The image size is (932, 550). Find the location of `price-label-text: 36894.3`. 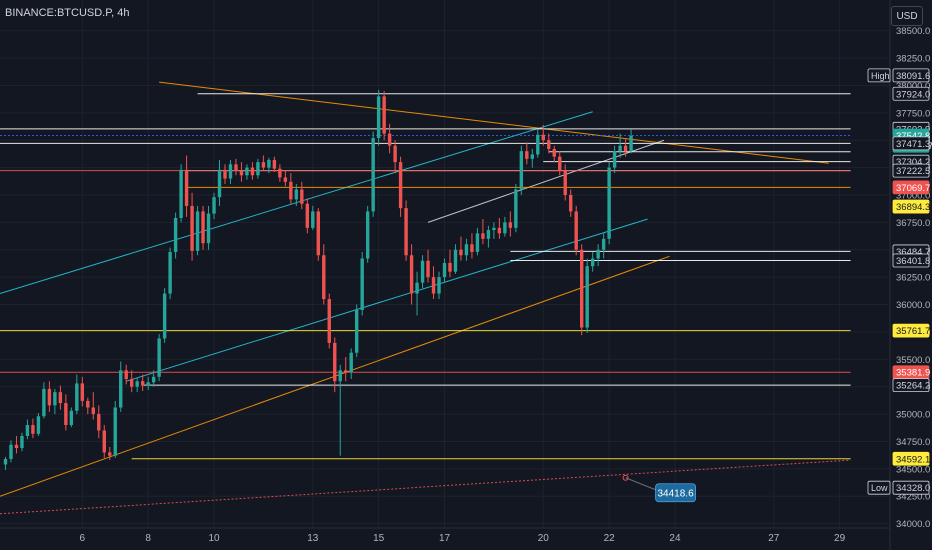

price-label-text: 36894.3 is located at coordinates (913, 207).